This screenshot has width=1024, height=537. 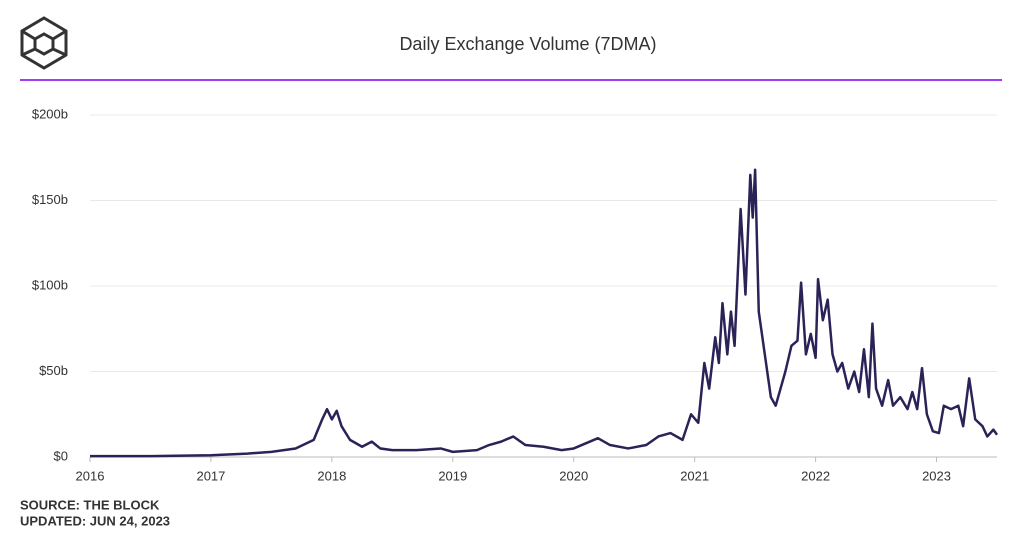 I want to click on chart-title: Daily Exchange Volume (7DMA), so click(x=527, y=44).